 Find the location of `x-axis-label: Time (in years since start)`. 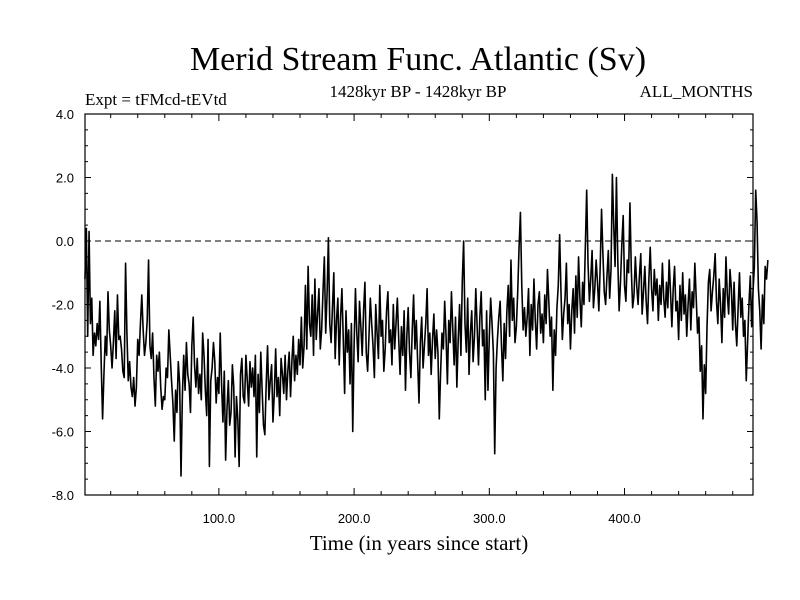

x-axis-label: Time (in years since start) is located at coordinates (419, 543).